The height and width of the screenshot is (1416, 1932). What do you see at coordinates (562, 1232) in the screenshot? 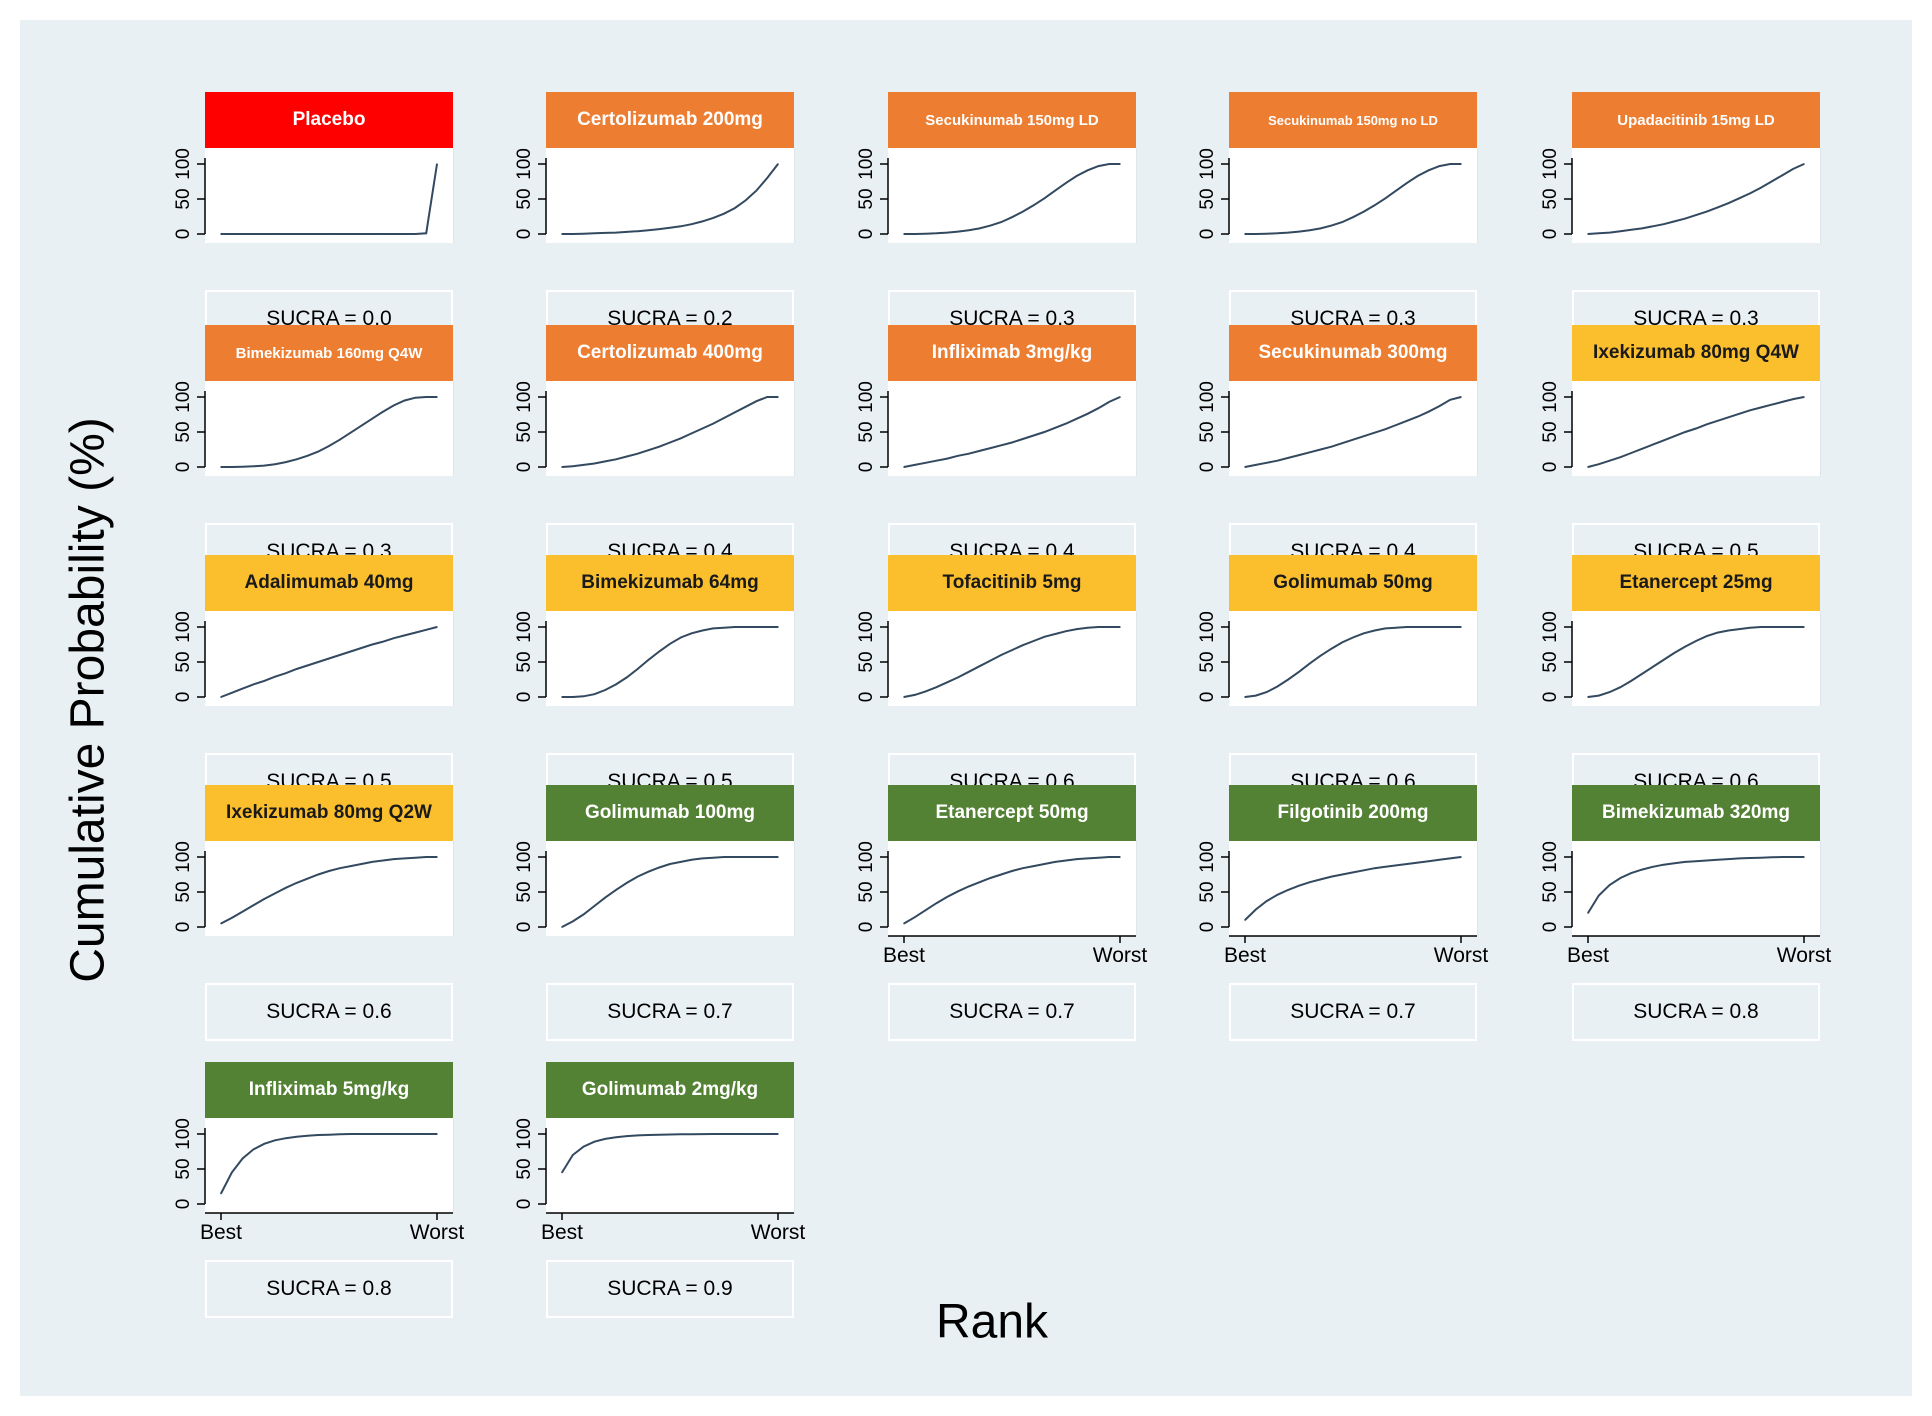
I see `x-tick-label-best: Best` at bounding box center [562, 1232].